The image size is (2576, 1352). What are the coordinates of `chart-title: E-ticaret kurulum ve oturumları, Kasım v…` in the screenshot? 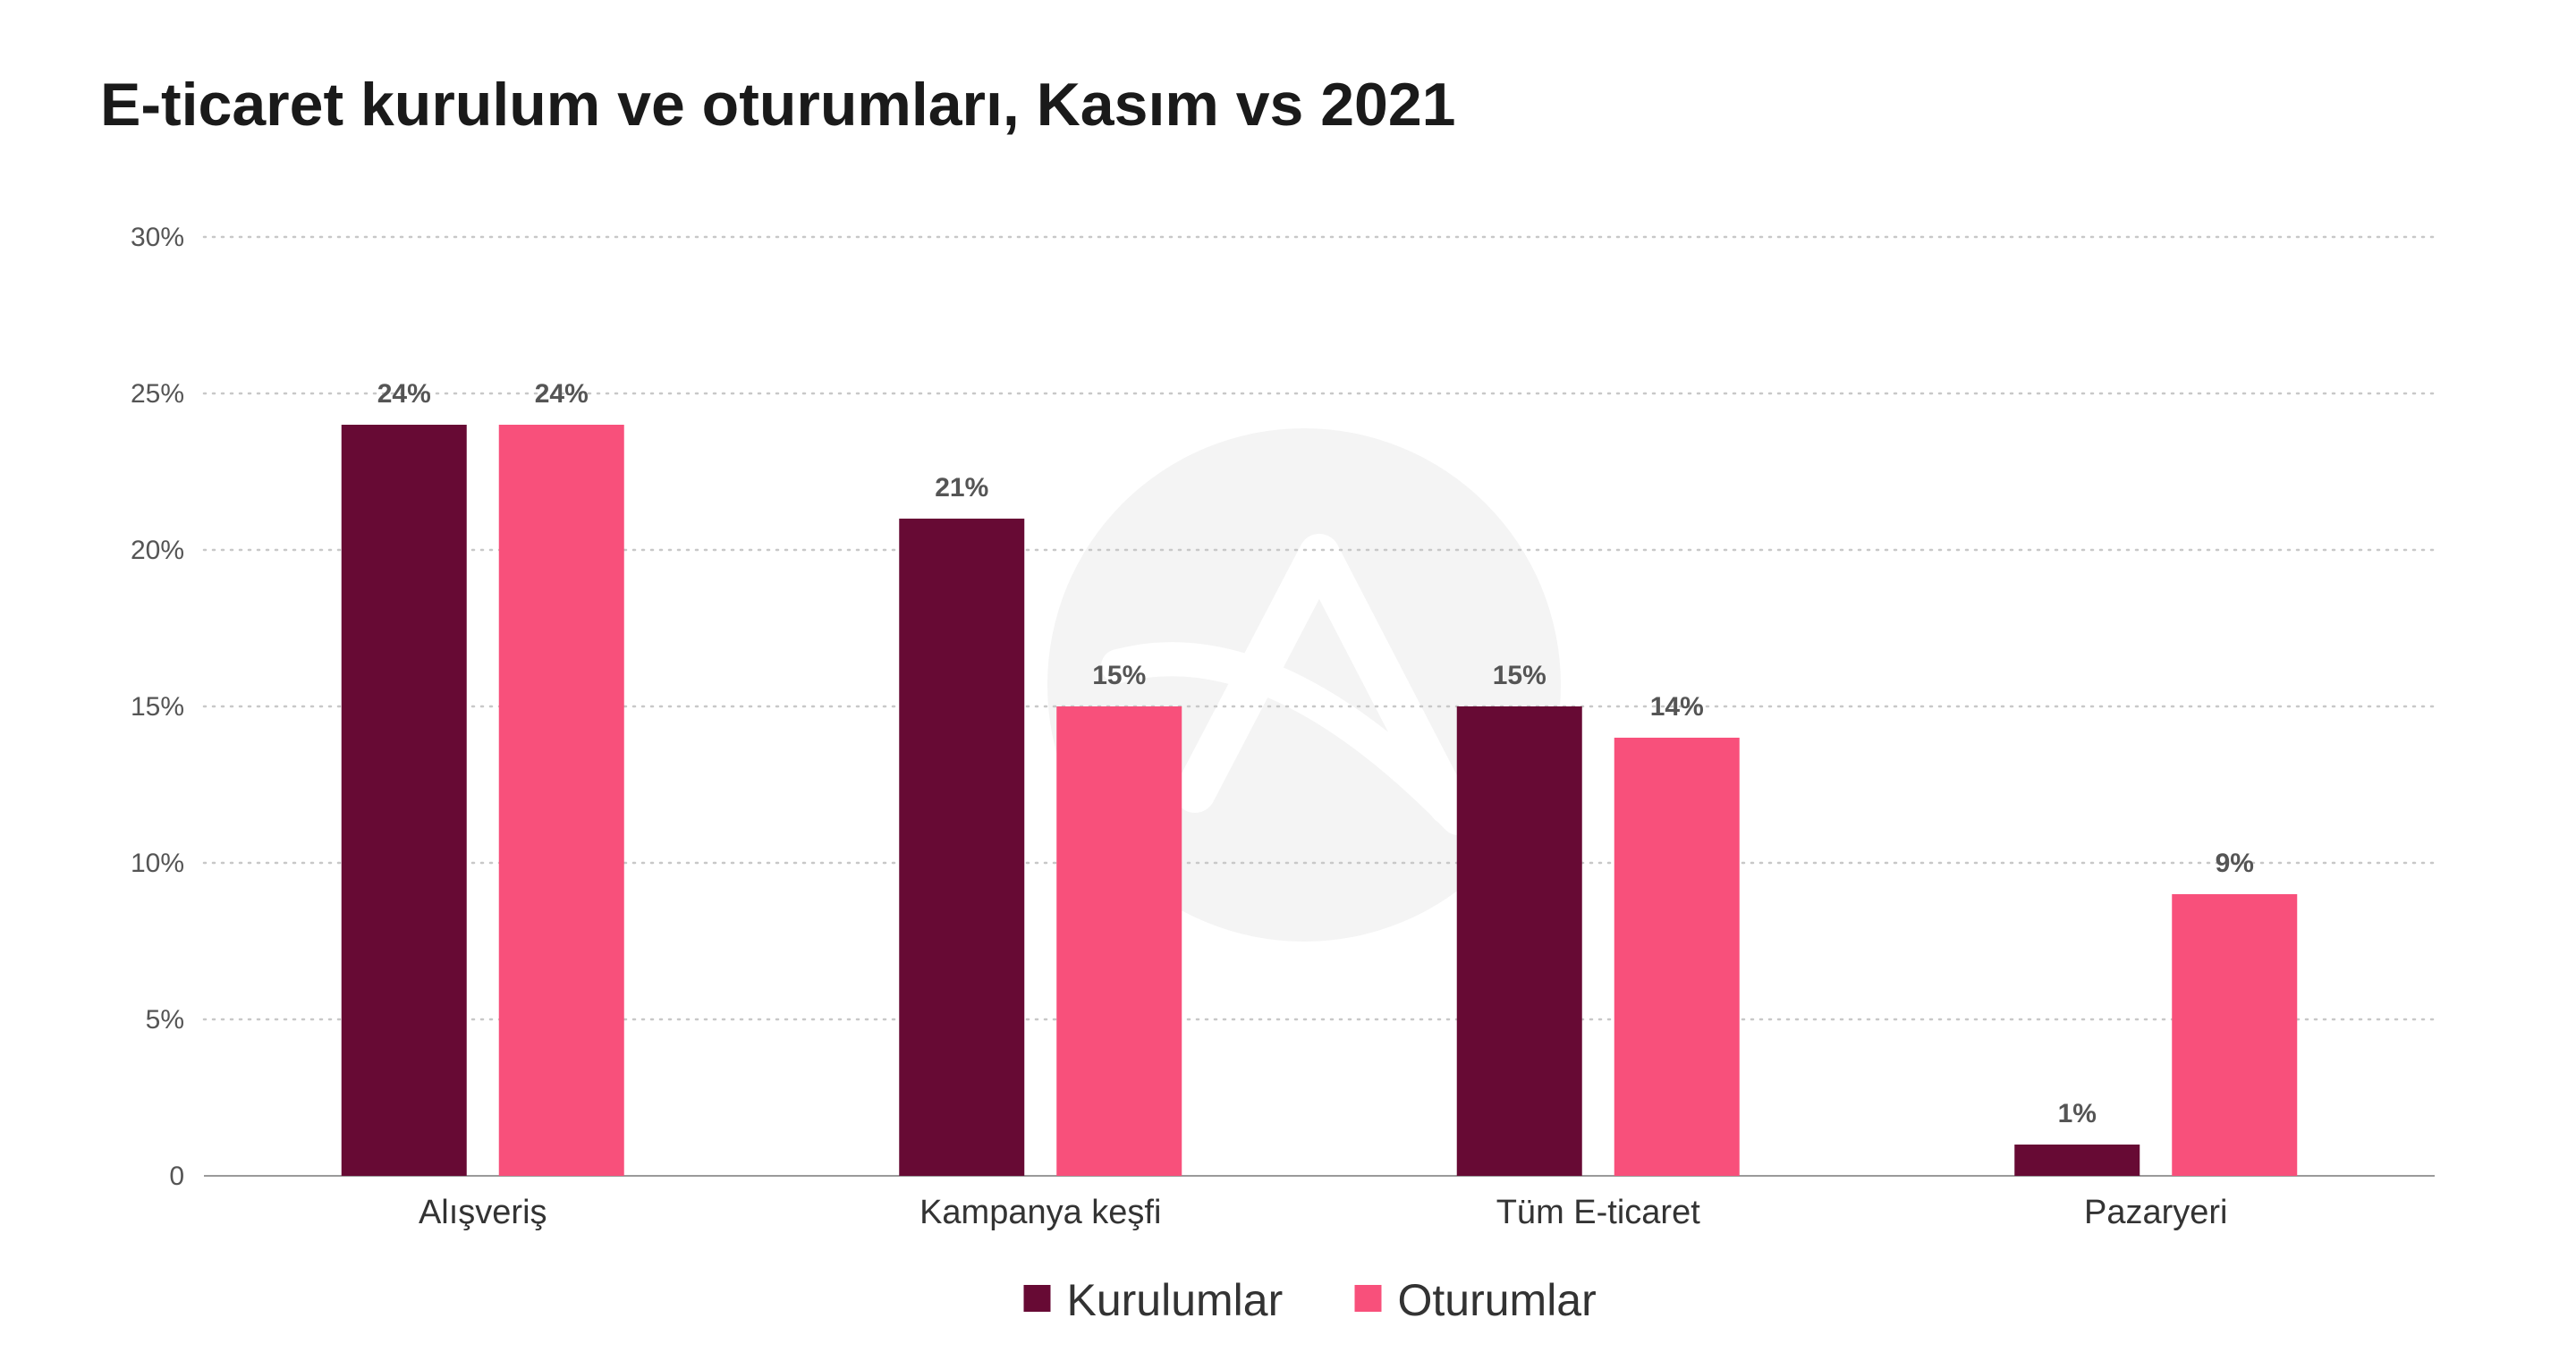 It's located at (778, 105).